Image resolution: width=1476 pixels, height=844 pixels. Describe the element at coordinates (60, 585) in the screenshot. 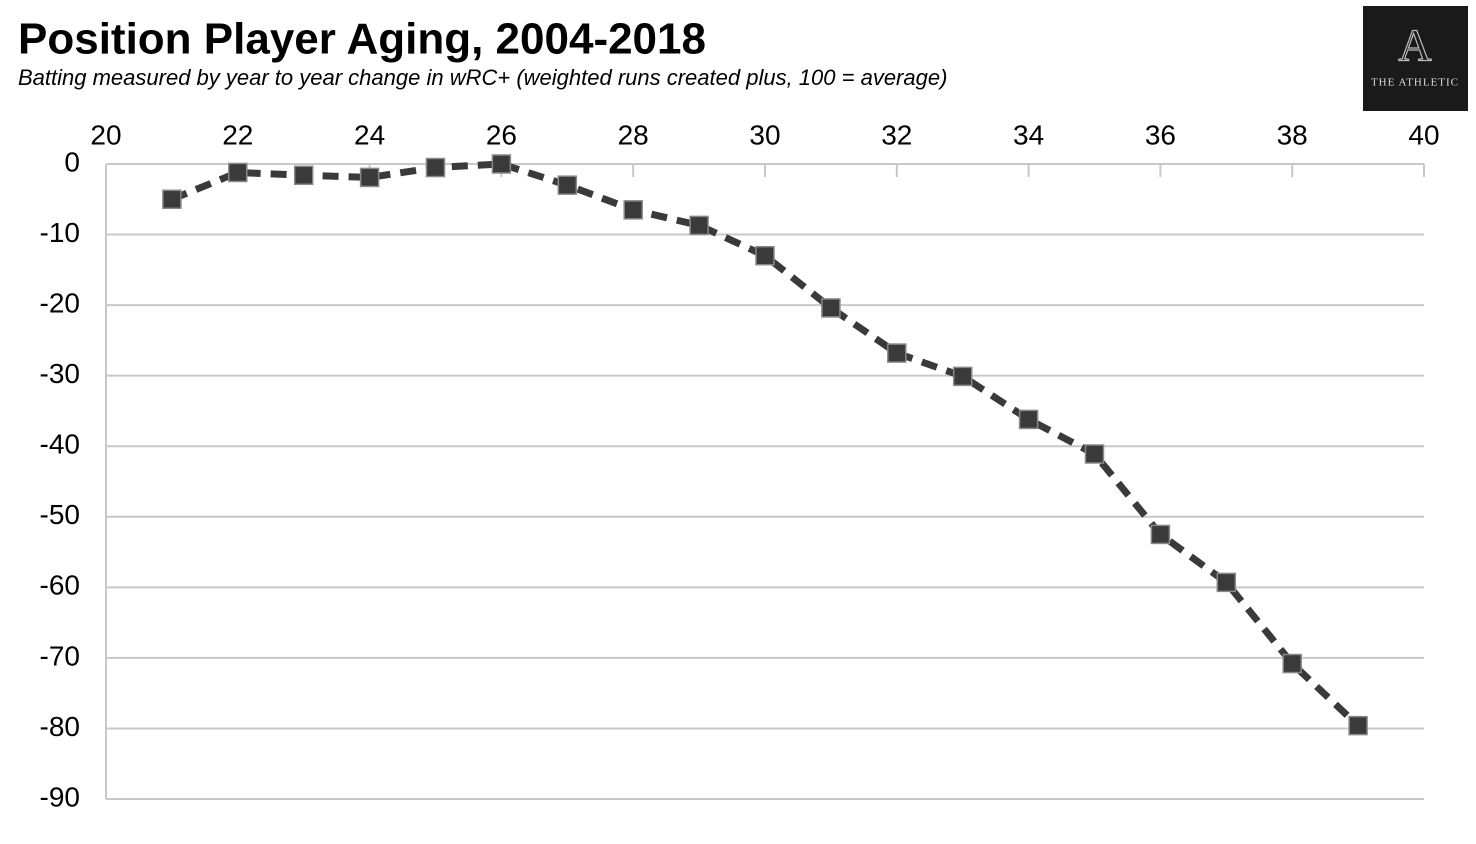

I see `y-tick-label: -60` at that location.